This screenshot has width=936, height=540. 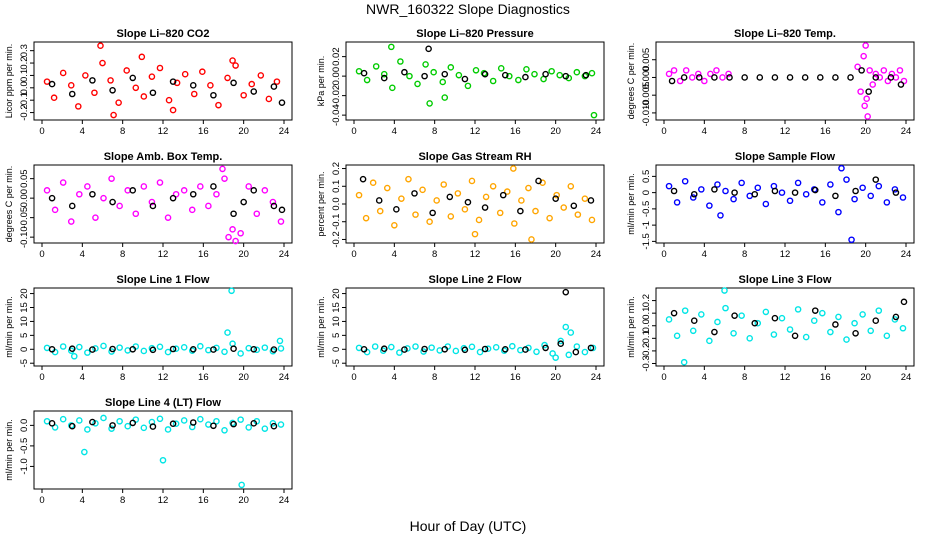 I want to click on y-tick-label: 0, so click(x=24, y=349).